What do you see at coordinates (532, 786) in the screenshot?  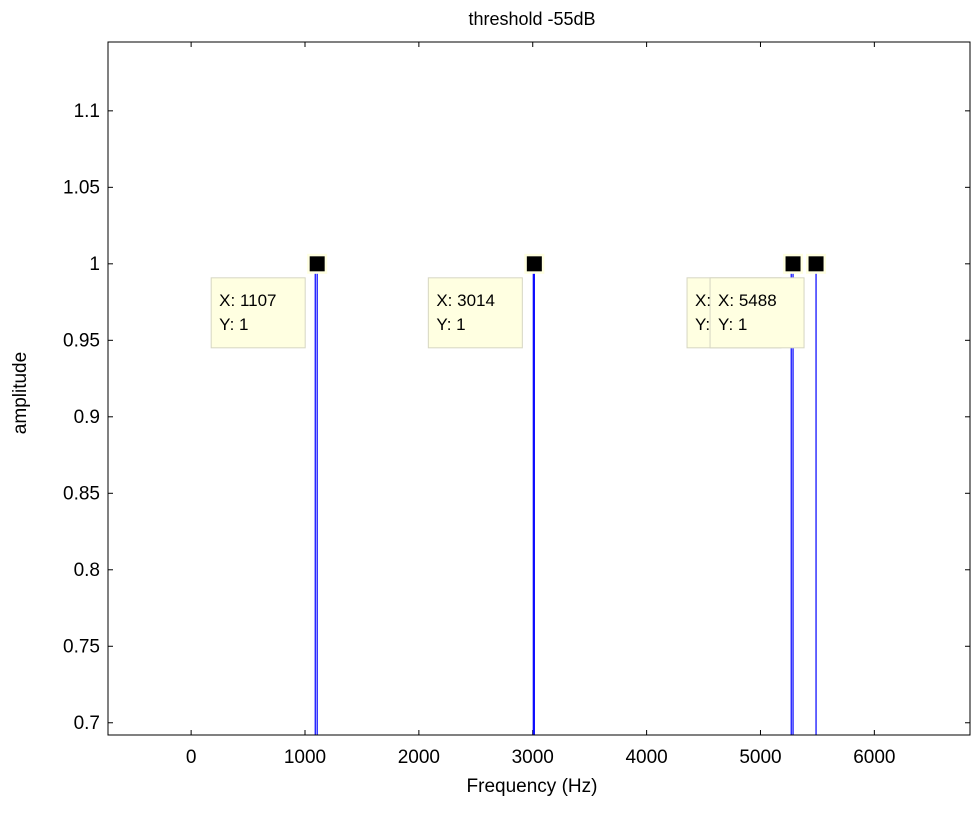 I see `x-axis-label: Frequency (Hz)` at bounding box center [532, 786].